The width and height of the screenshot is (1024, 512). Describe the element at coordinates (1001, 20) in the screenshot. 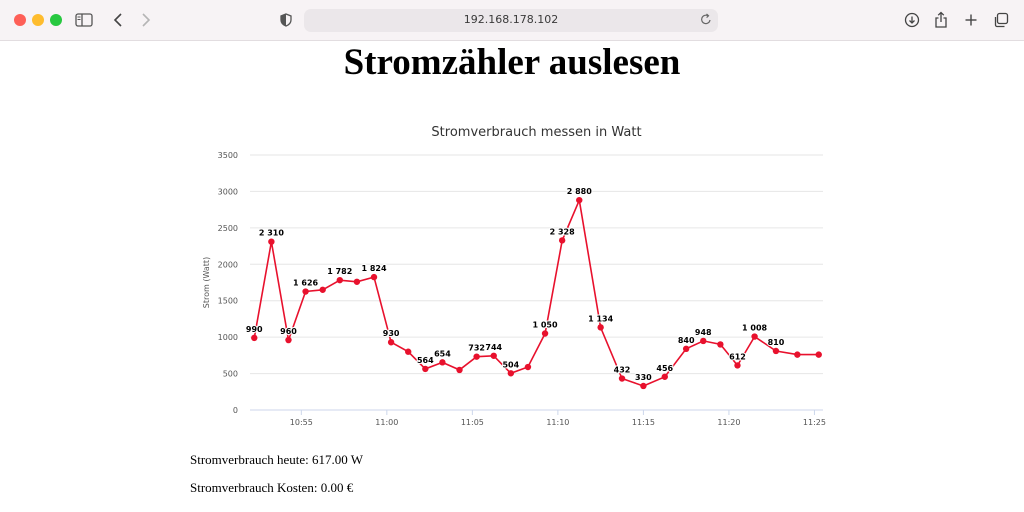

I see `tab-overview-icon` at that location.